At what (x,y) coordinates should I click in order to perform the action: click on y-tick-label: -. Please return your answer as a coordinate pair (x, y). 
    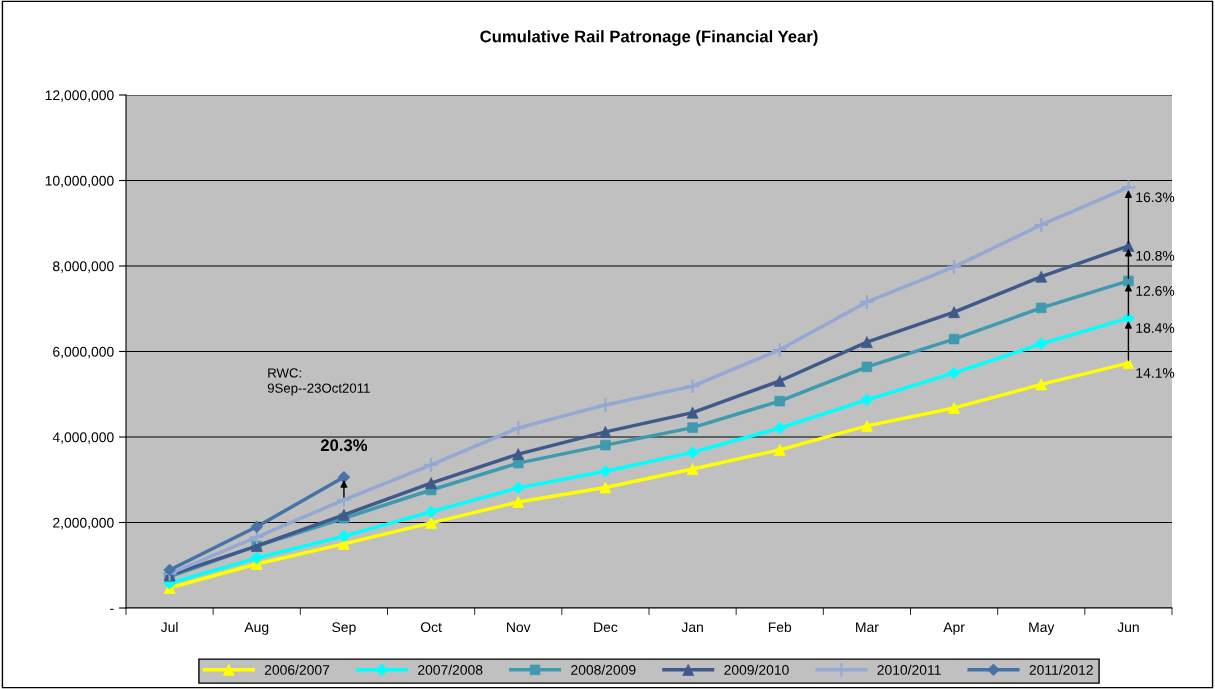
    Looking at the image, I should click on (112, 609).